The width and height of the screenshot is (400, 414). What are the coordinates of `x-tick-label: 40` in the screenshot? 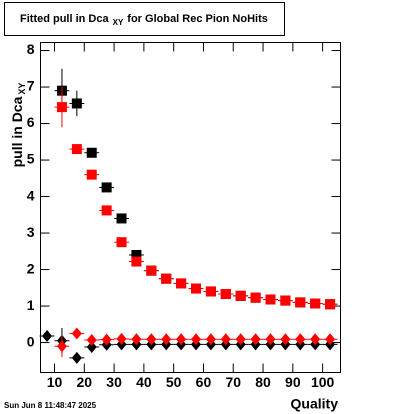 It's located at (144, 382).